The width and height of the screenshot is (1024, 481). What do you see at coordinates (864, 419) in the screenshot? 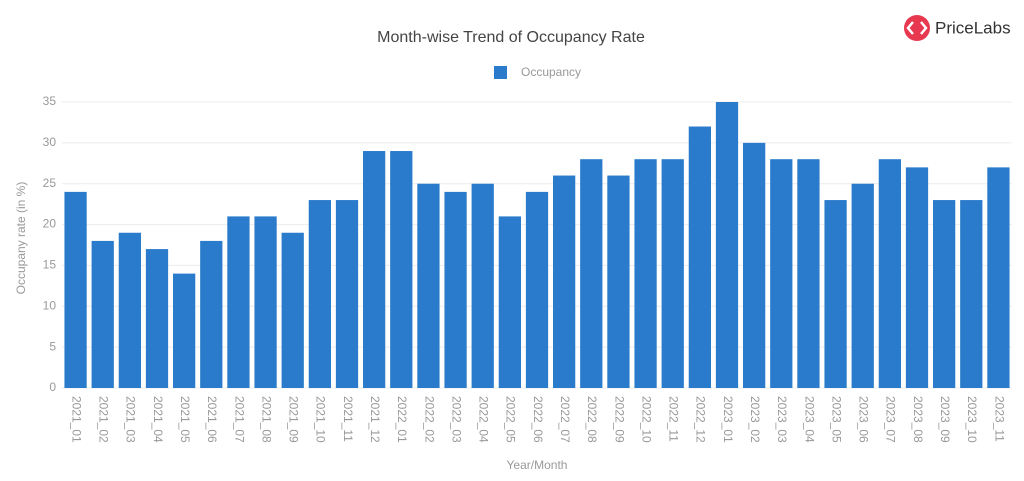
I see `x-tick-label: 2023_06` at bounding box center [864, 419].